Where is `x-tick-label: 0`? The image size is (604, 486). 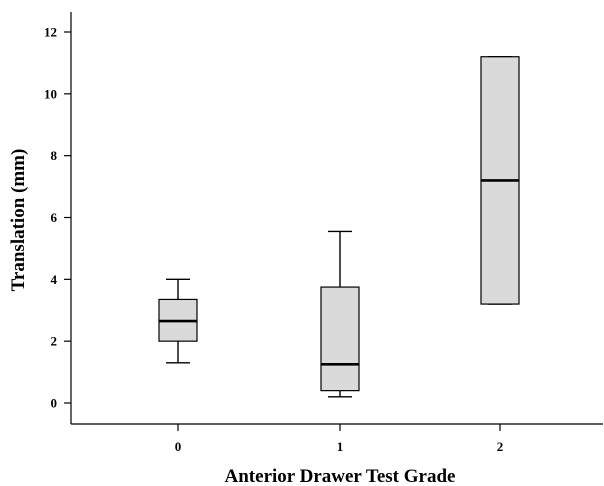 x-tick-label: 0 is located at coordinates (178, 446).